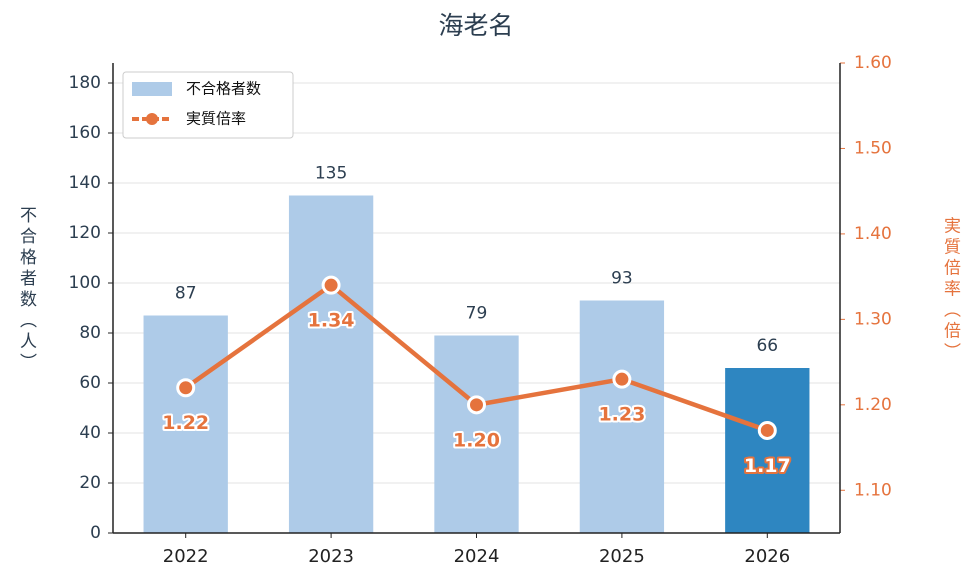  I want to click on y2-tick-label: 1.40, so click(873, 234).